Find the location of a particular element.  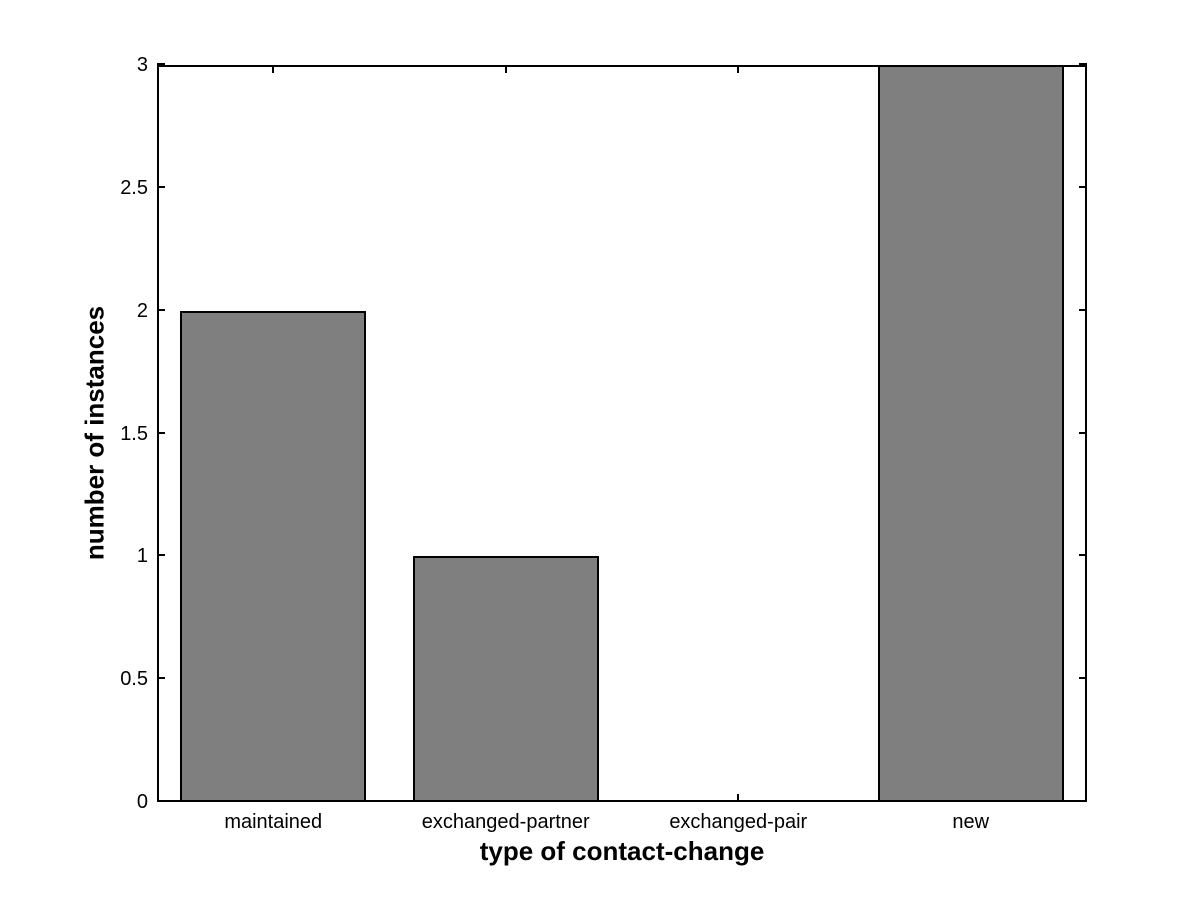

y-tick-label: 0.5 is located at coordinates (134, 679).